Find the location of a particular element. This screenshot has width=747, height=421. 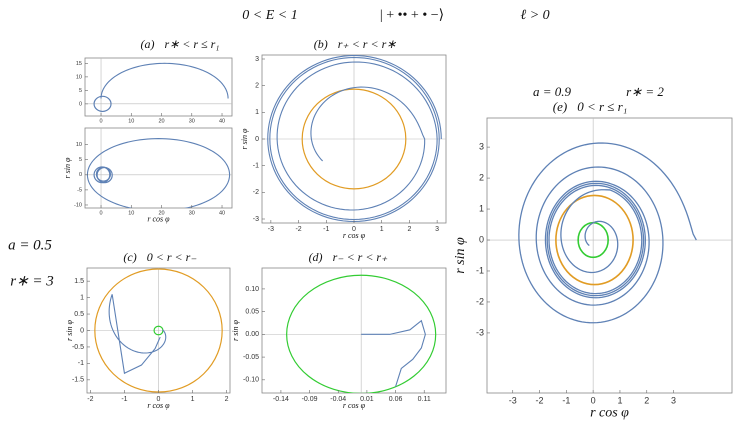

y-tick-label: 0.00 is located at coordinates (252, 334).